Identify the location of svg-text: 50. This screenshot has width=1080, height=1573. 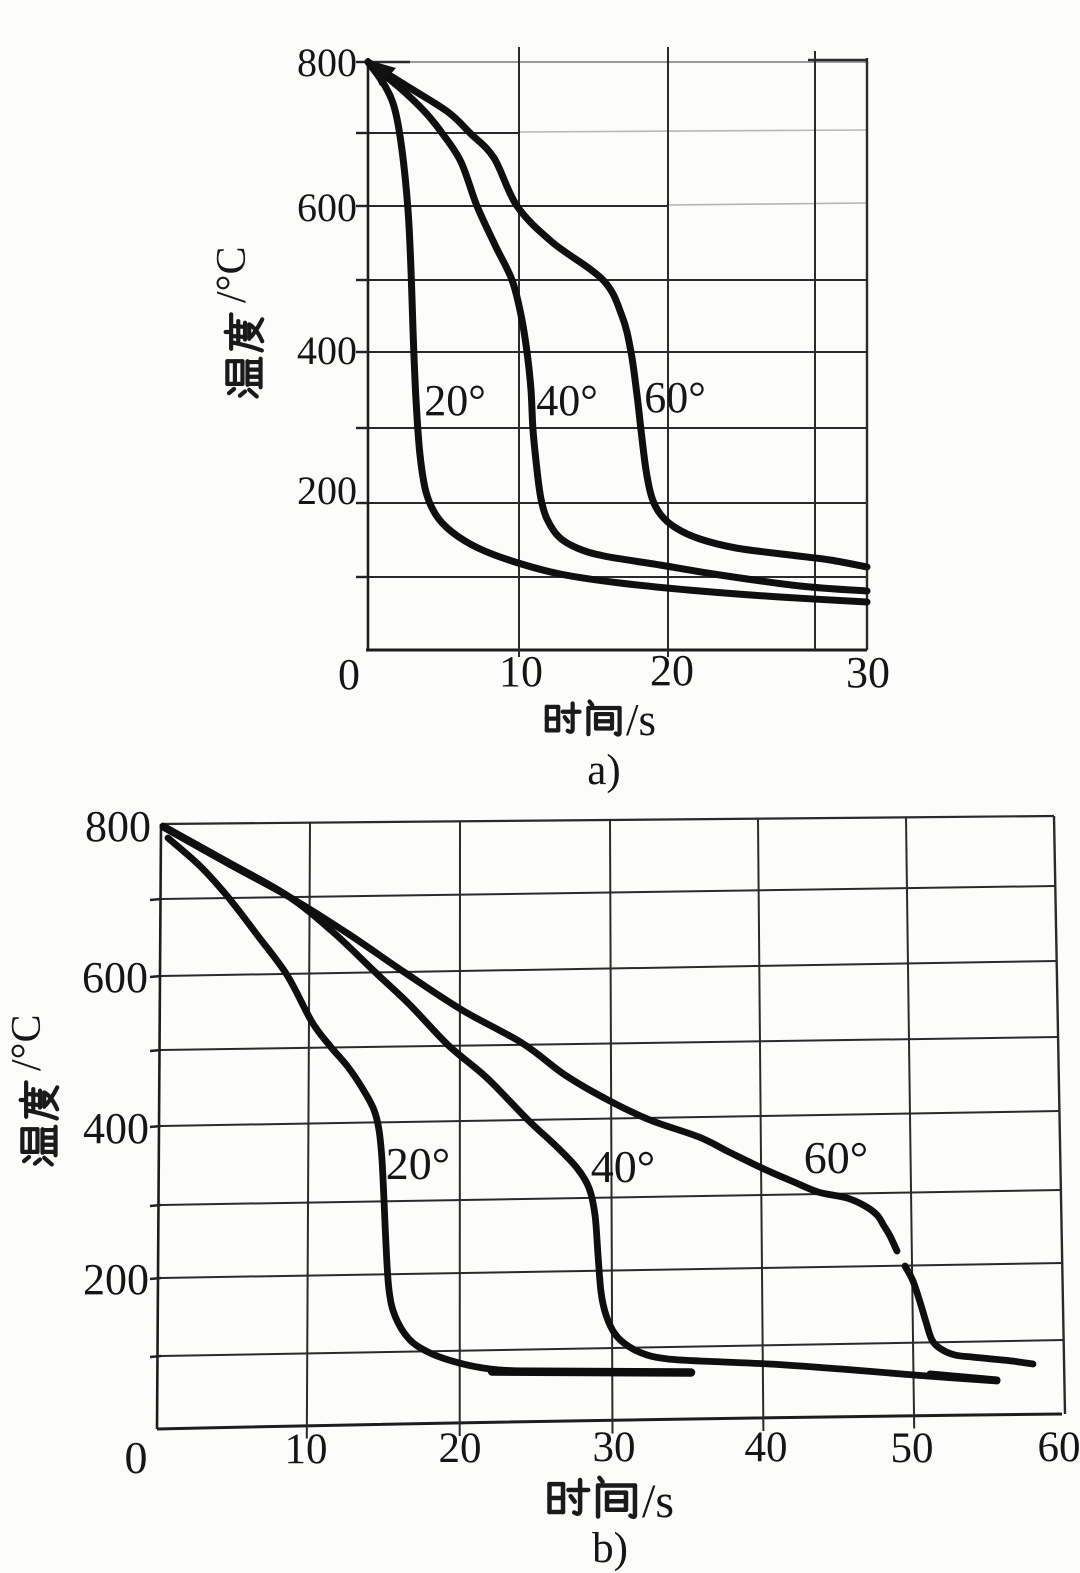
(912, 1448).